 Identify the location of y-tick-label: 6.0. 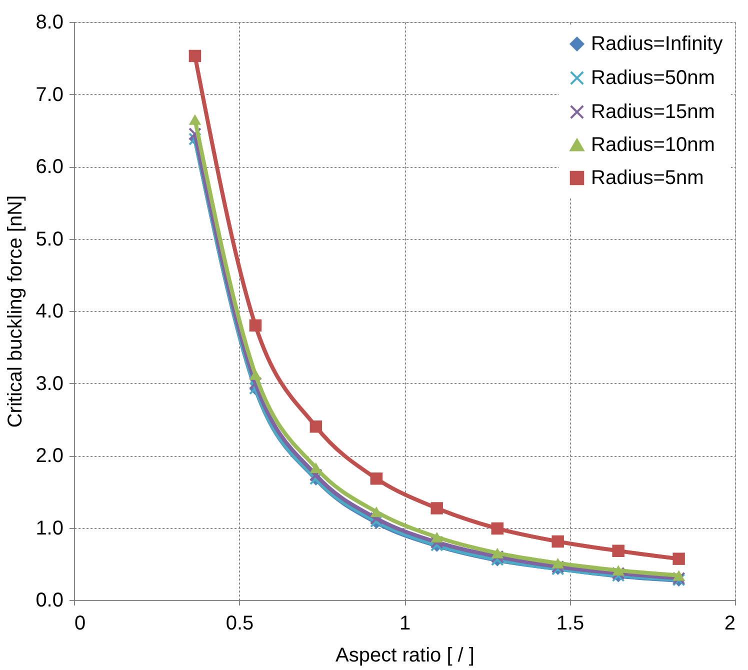
(50, 167).